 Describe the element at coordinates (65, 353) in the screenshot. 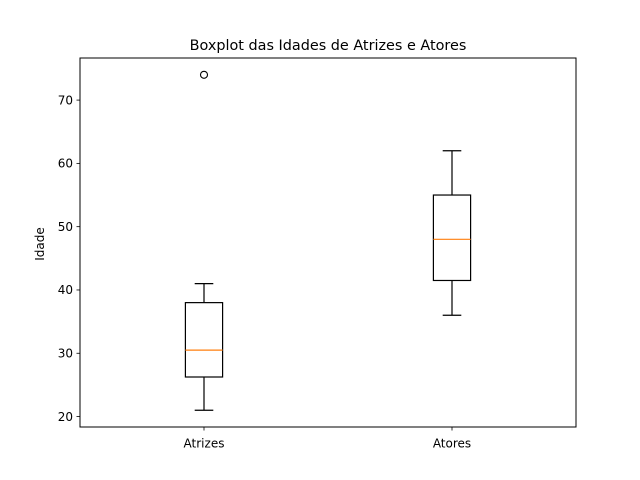

I see `y-tick-label: 30` at that location.